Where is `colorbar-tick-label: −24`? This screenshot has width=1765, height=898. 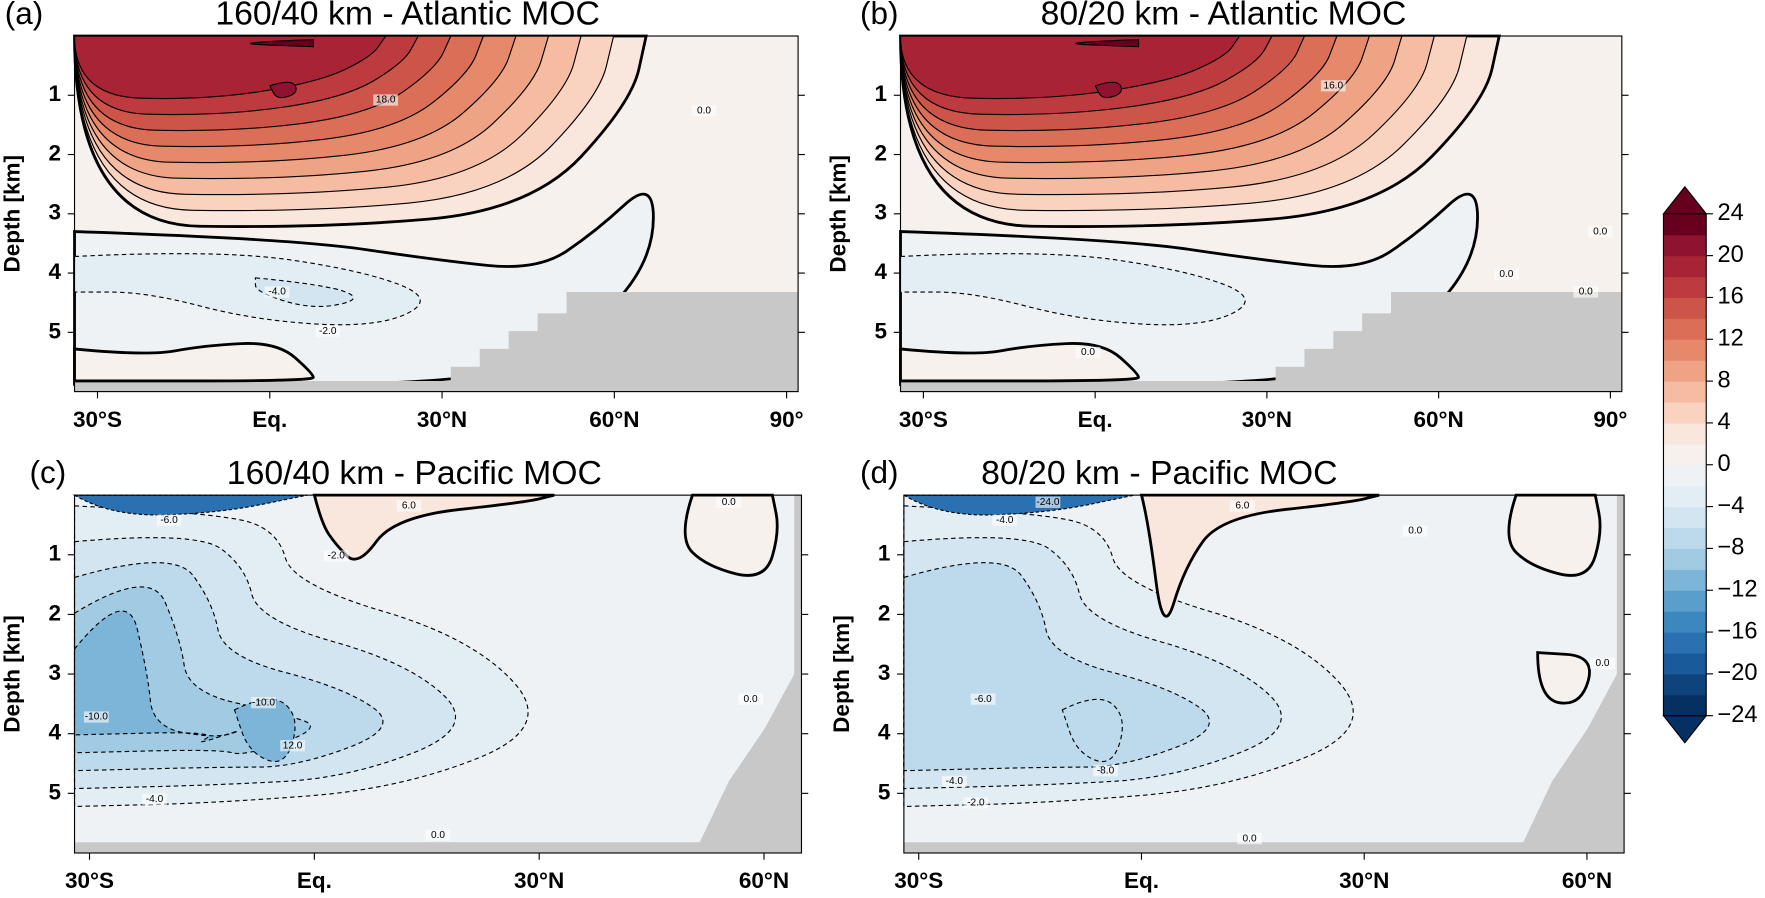
colorbar-tick-label: −24 is located at coordinates (1737, 715).